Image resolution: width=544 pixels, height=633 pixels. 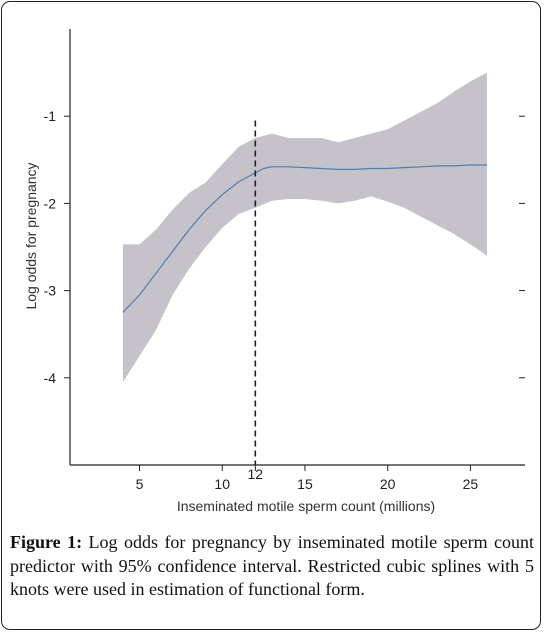 I want to click on x-tick-label: 25, so click(x=471, y=484).